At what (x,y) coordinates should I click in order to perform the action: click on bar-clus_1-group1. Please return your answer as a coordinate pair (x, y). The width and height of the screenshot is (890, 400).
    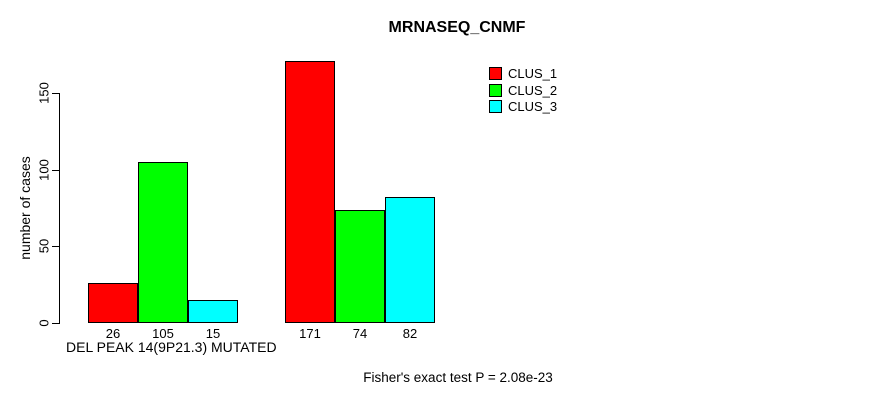
    Looking at the image, I should click on (113, 303).